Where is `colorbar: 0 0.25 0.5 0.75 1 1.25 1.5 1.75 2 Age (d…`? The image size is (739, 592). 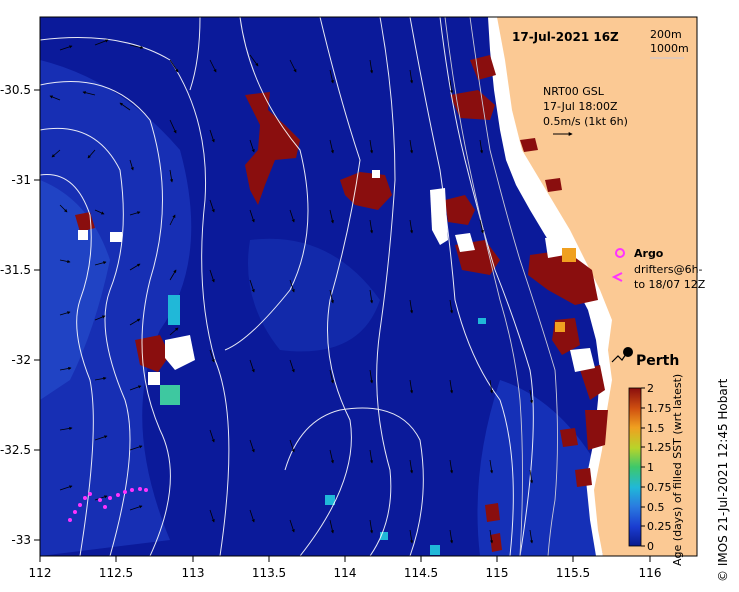
colorbar: 0 0.25 0.5 0.75 1 1.25 1.5 1.75 2 Age (d… is located at coordinates (656, 470).